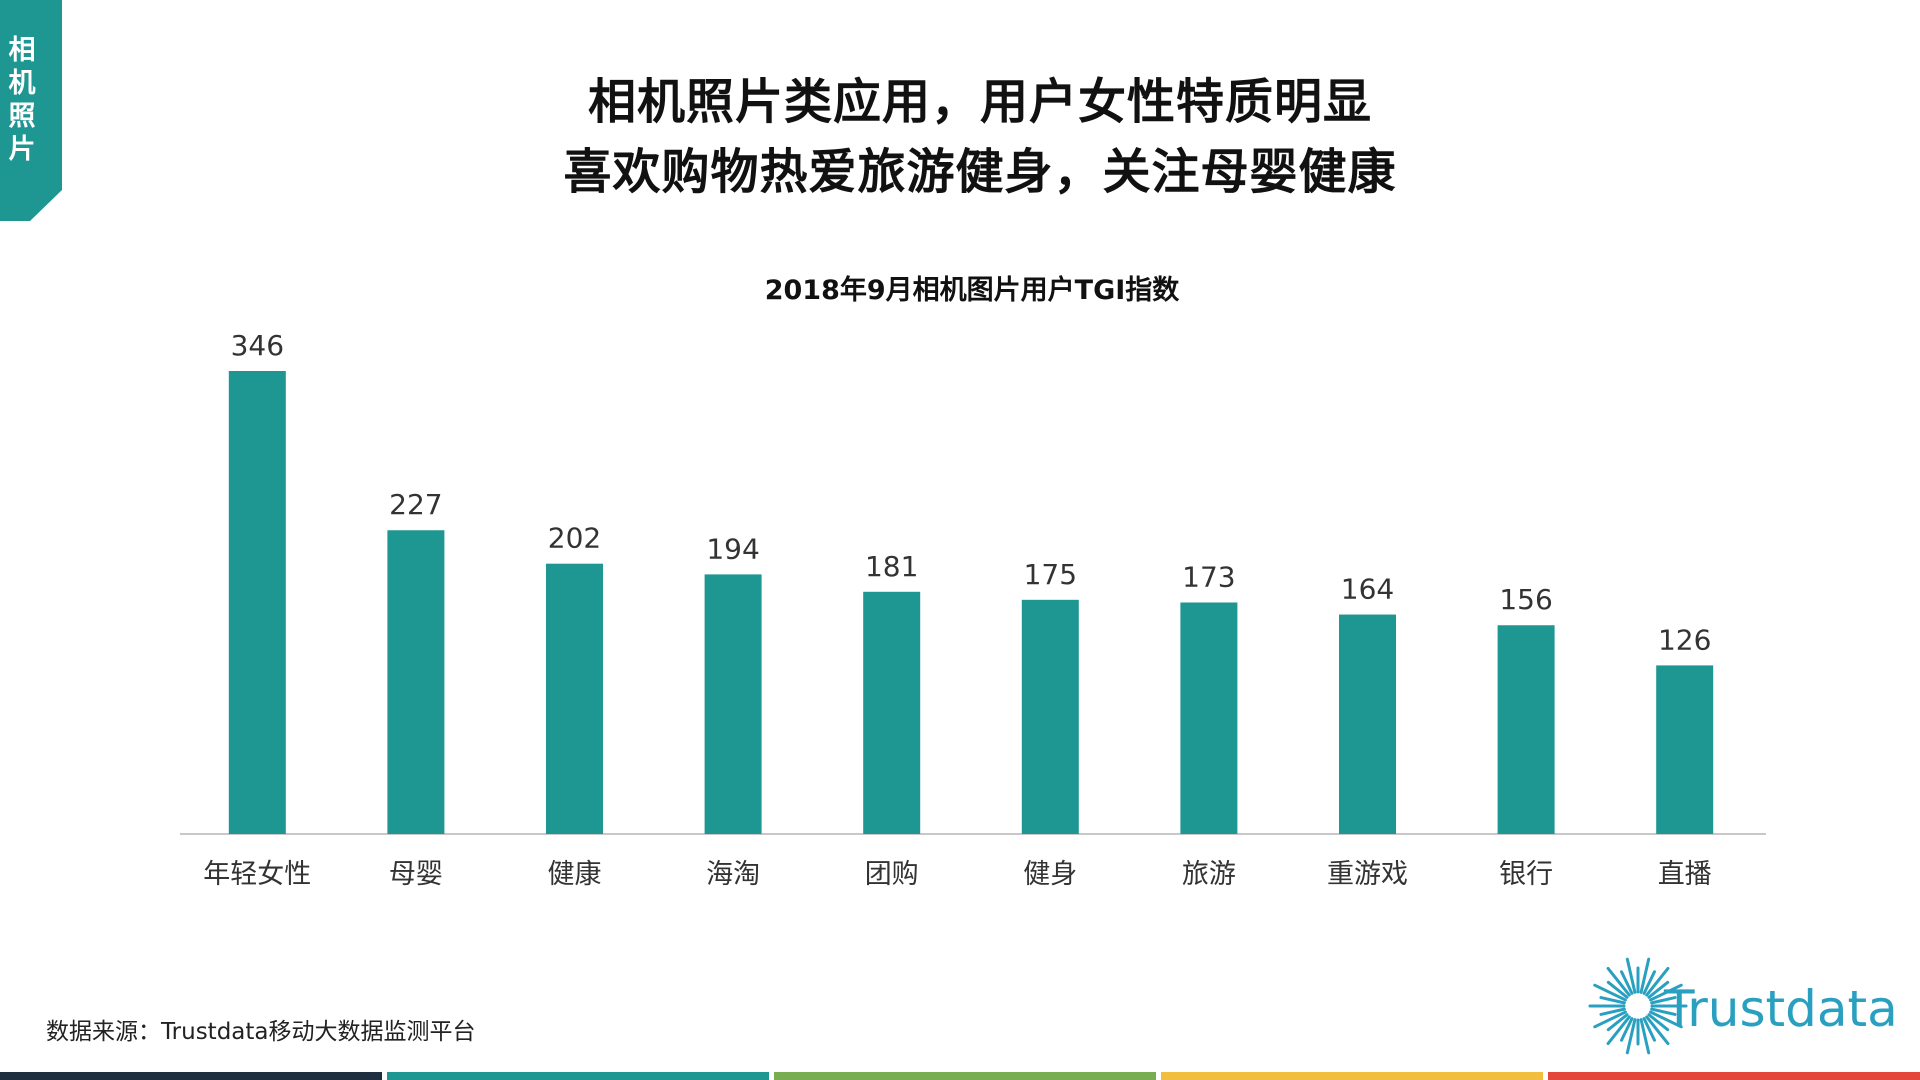 This screenshot has height=1080, width=1920. I want to click on section-tab-label: 相机照片, so click(22, 100).